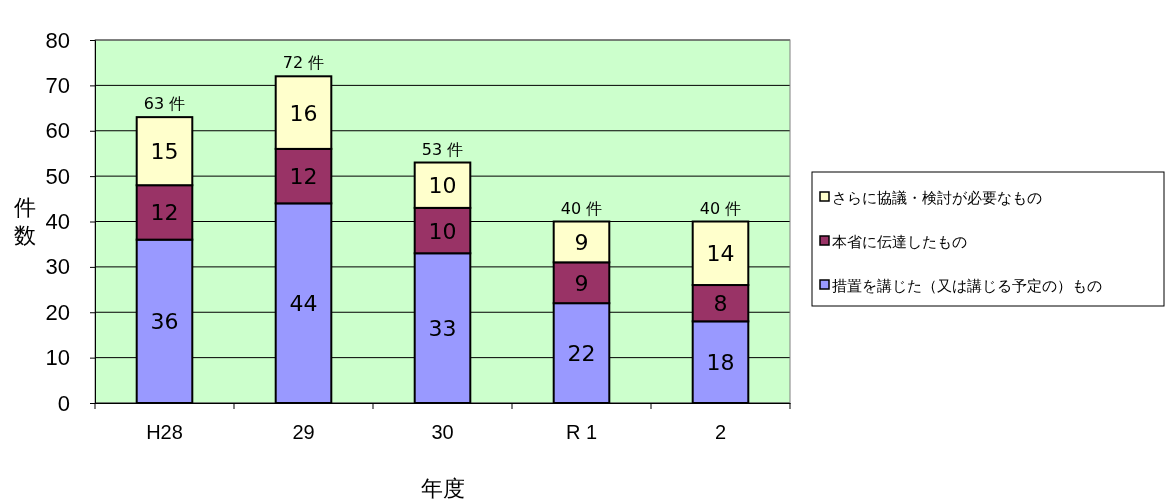 This screenshot has height=502, width=1168. Describe the element at coordinates (57, 222) in the screenshot. I see `y-tick-label: 40` at that location.